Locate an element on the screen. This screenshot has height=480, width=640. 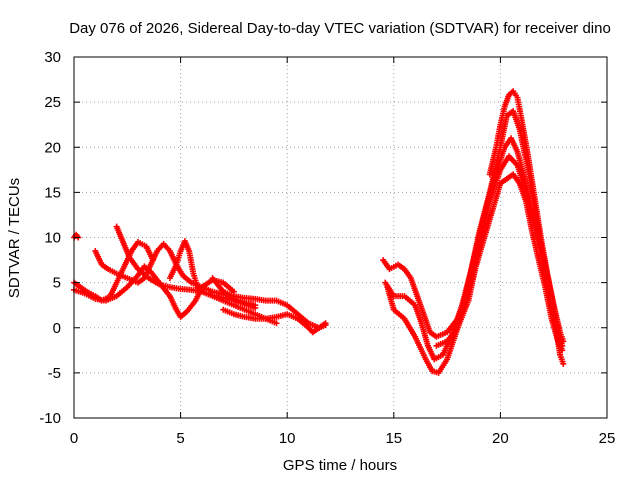
y-tick-label: -5 is located at coordinates (54, 373).